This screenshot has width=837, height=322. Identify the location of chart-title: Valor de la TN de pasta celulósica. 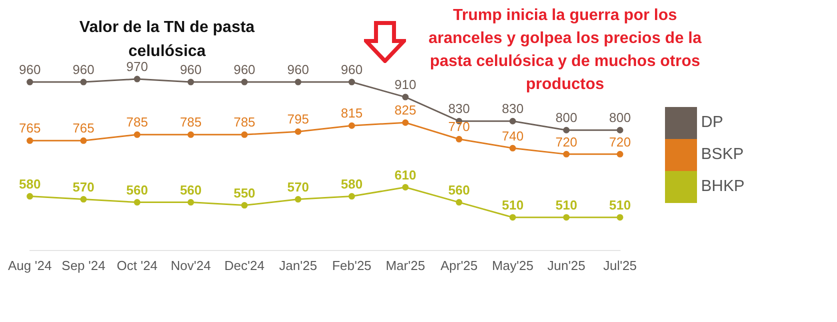
(167, 40).